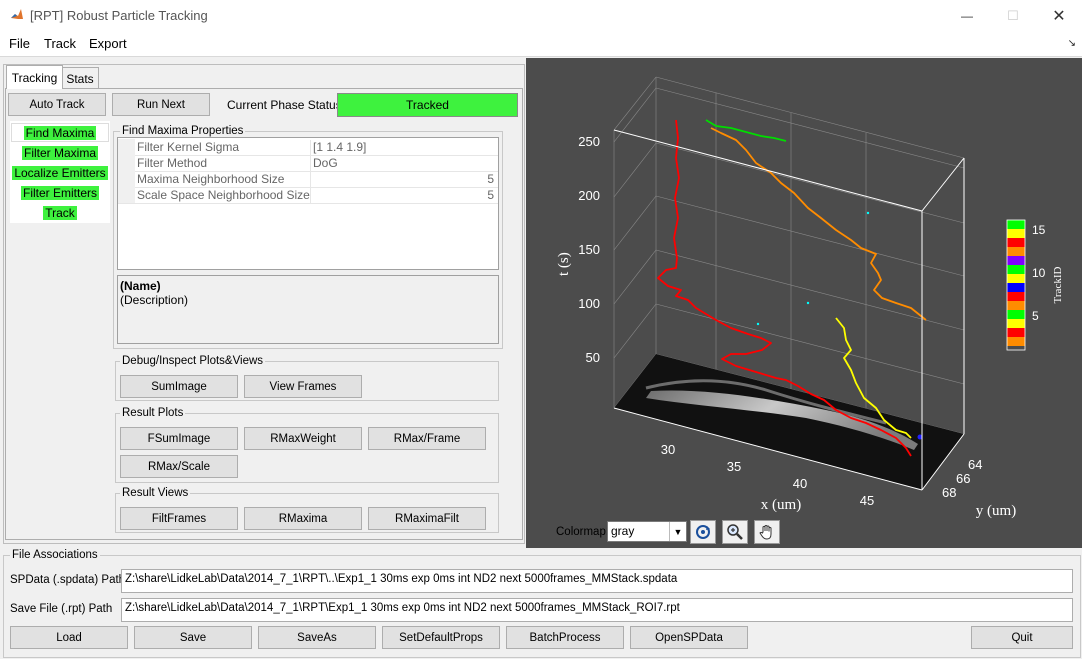  What do you see at coordinates (441, 637) in the screenshot?
I see `set-default-props-button: SetDefaultProps` at bounding box center [441, 637].